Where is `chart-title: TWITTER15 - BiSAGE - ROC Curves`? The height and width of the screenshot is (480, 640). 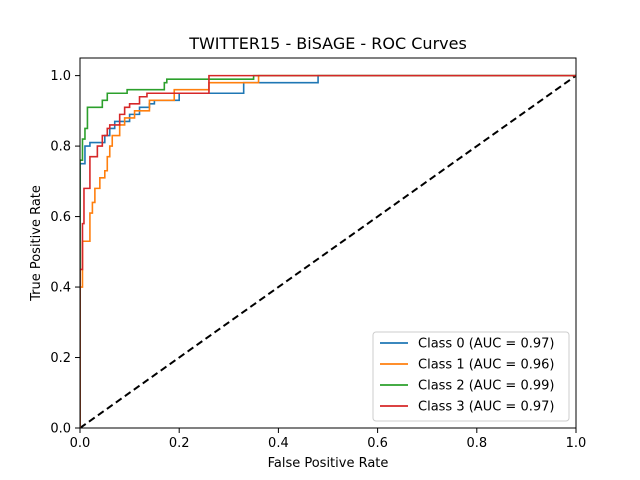
chart-title: TWITTER15 - BiSAGE - ROC Curves is located at coordinates (327, 43).